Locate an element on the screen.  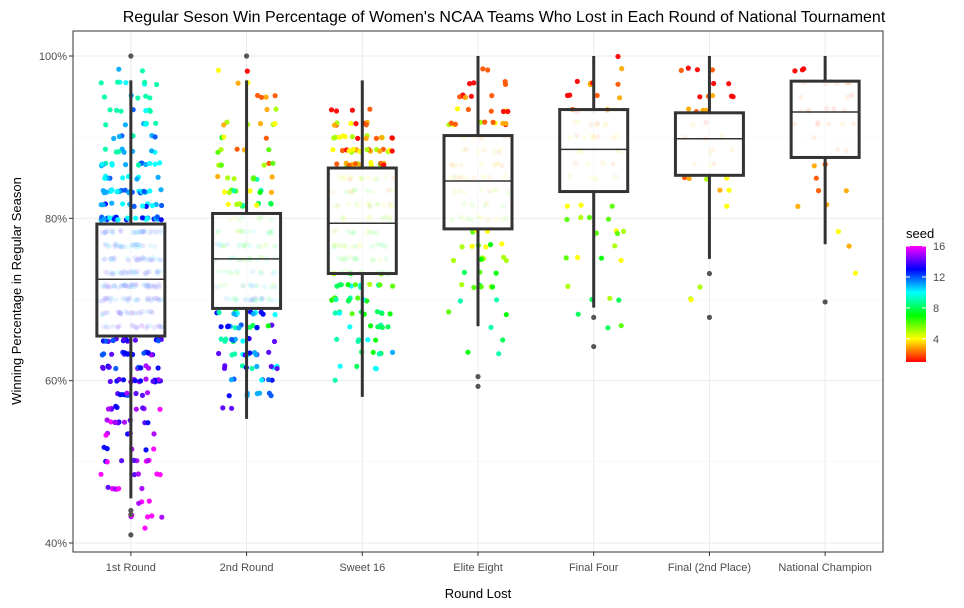
box-iqr is located at coordinates (709, 144).